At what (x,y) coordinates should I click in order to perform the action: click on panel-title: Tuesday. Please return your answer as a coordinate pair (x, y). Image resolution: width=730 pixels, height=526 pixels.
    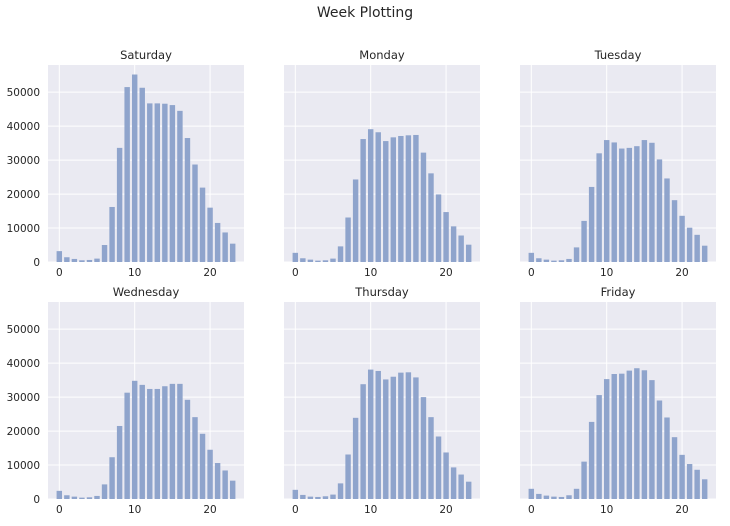
    Looking at the image, I should click on (618, 55).